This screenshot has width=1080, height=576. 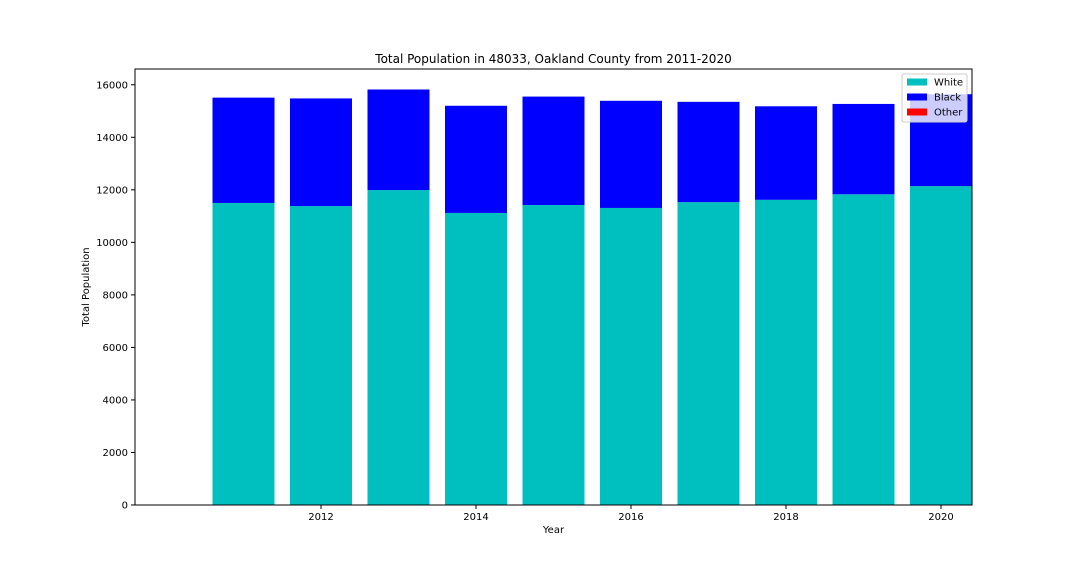 What do you see at coordinates (112, 190) in the screenshot?
I see `y-tick-label: 12000` at bounding box center [112, 190].